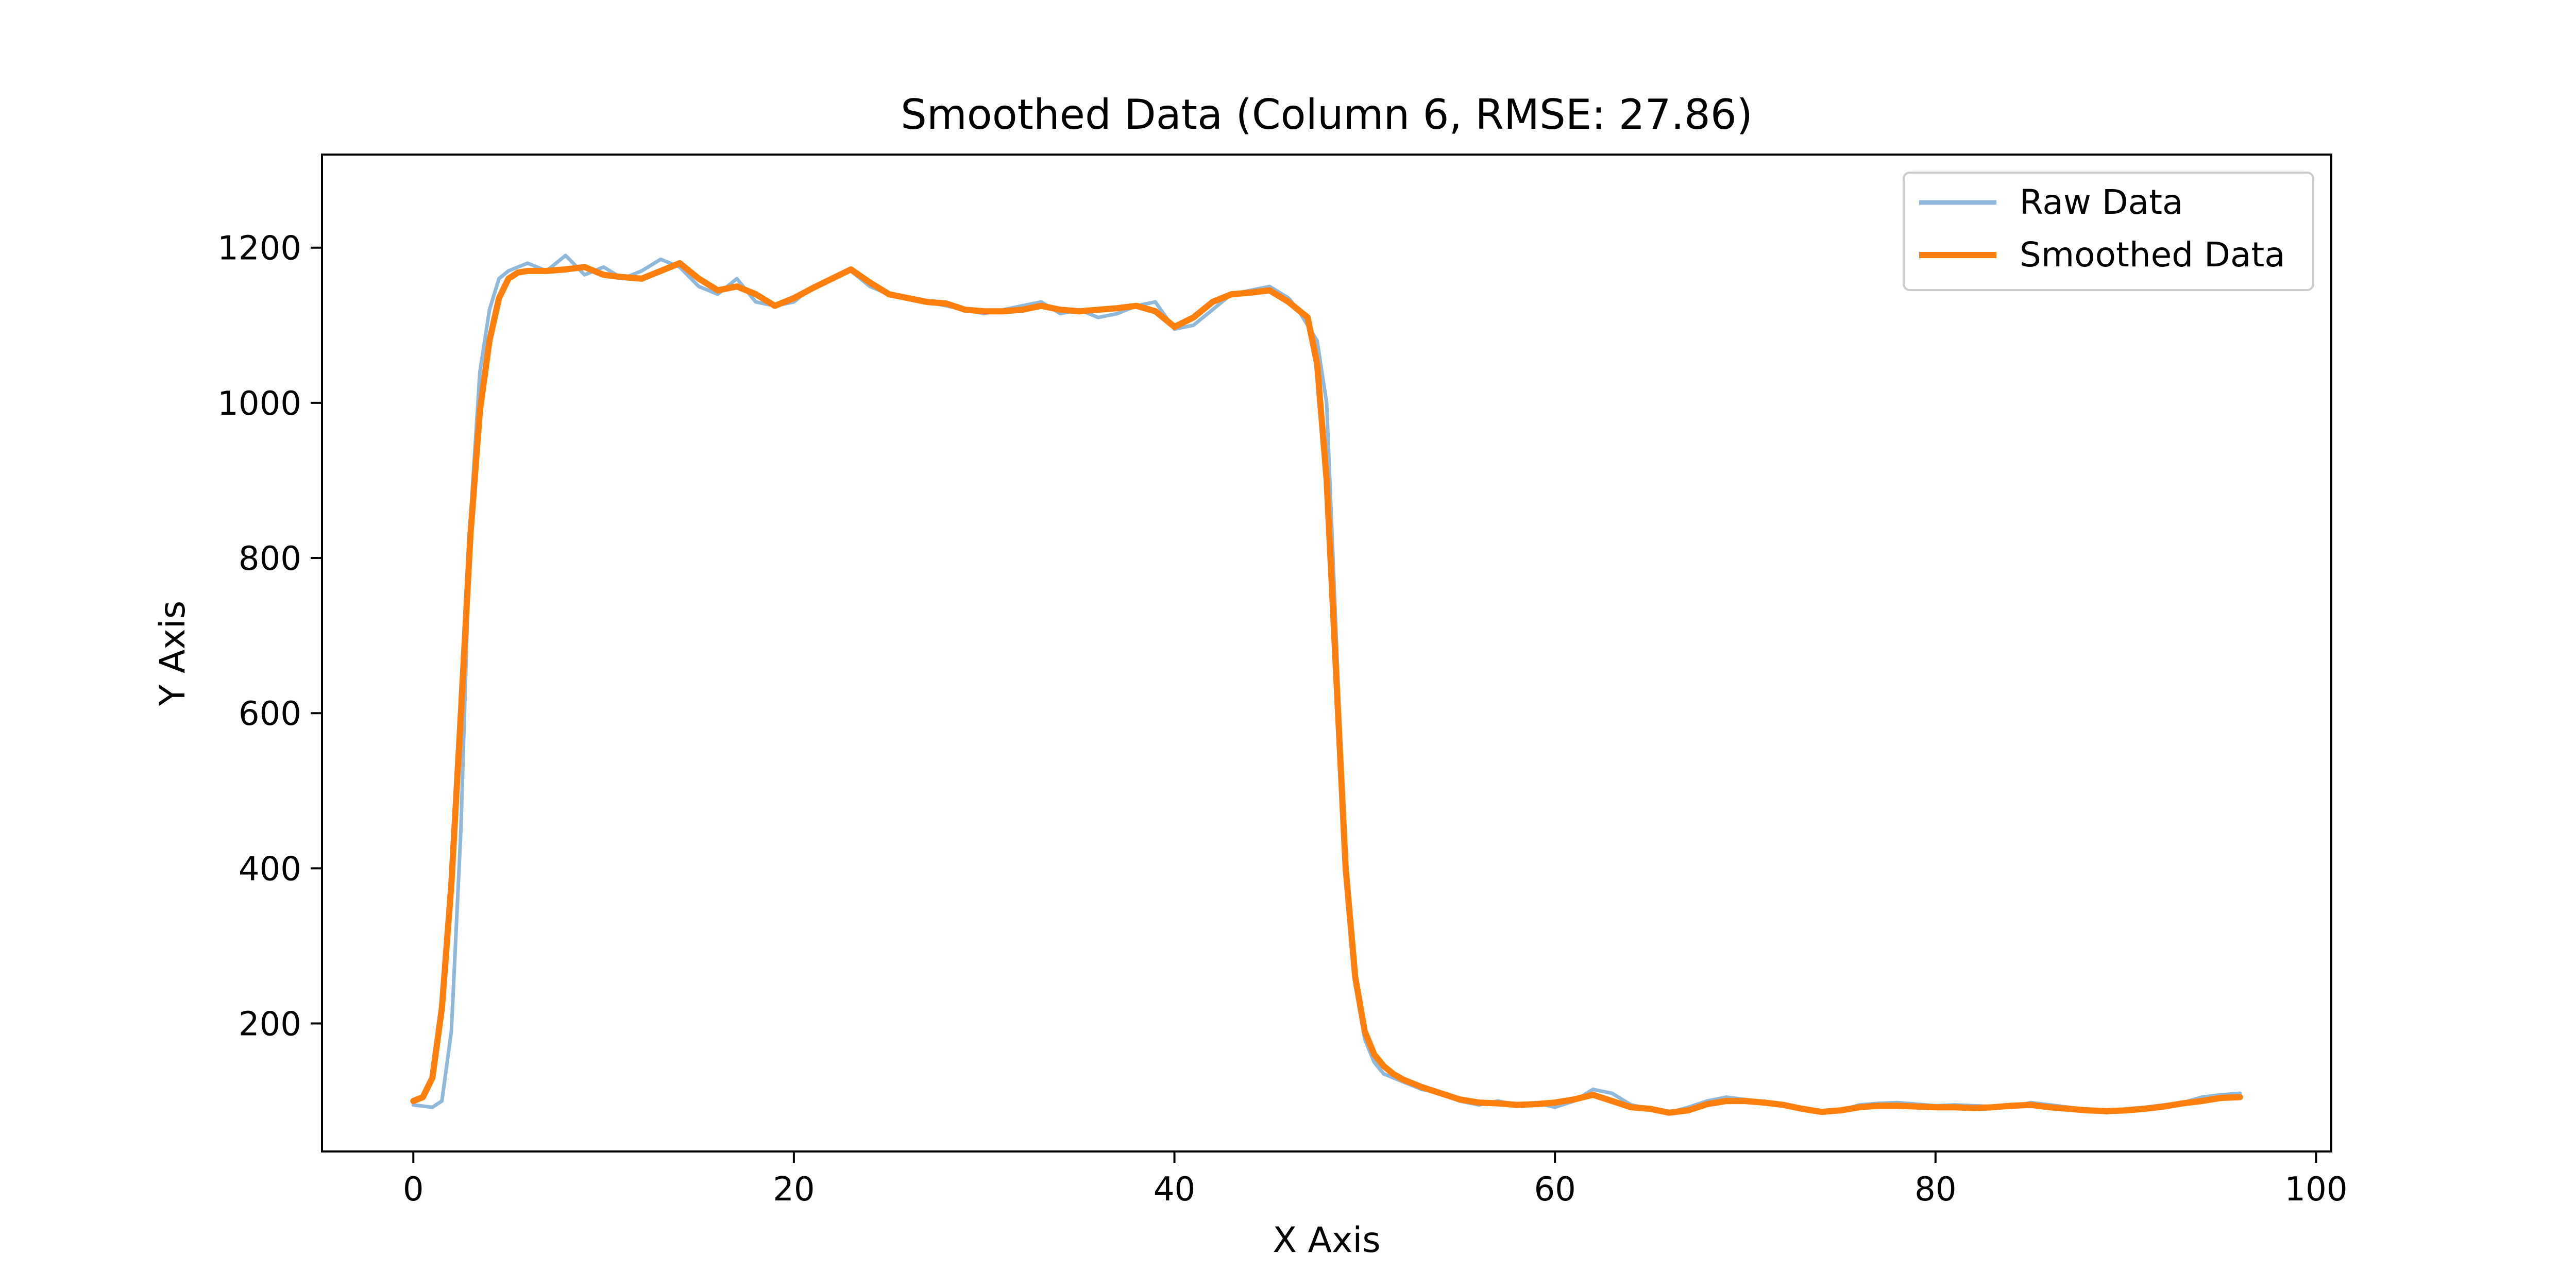 The width and height of the screenshot is (2576, 1288). I want to click on y-tick-label: 1000, so click(259, 404).